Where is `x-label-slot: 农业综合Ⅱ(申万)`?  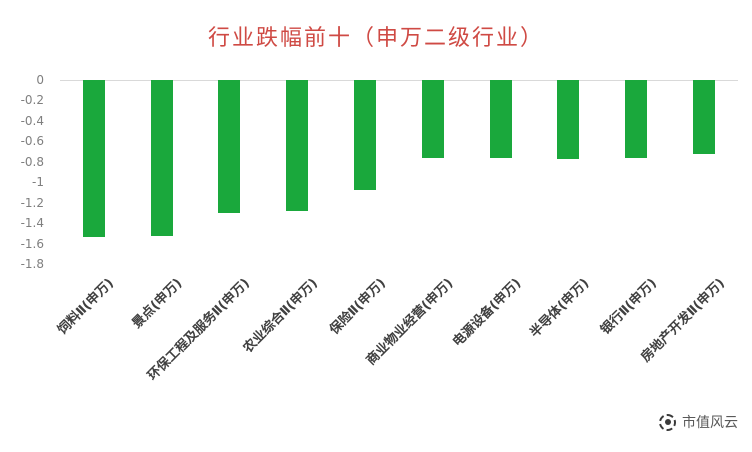 x-label-slot: 农业综合Ⅱ(申万) is located at coordinates (286, 342).